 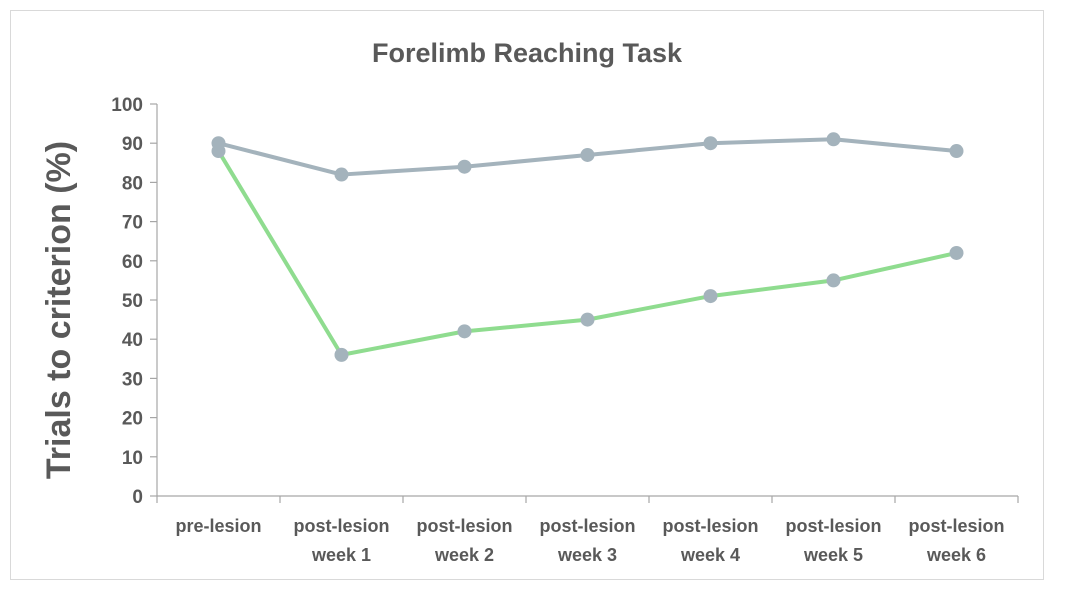 What do you see at coordinates (127, 105) in the screenshot?
I see `y-tick-label: 100` at bounding box center [127, 105].